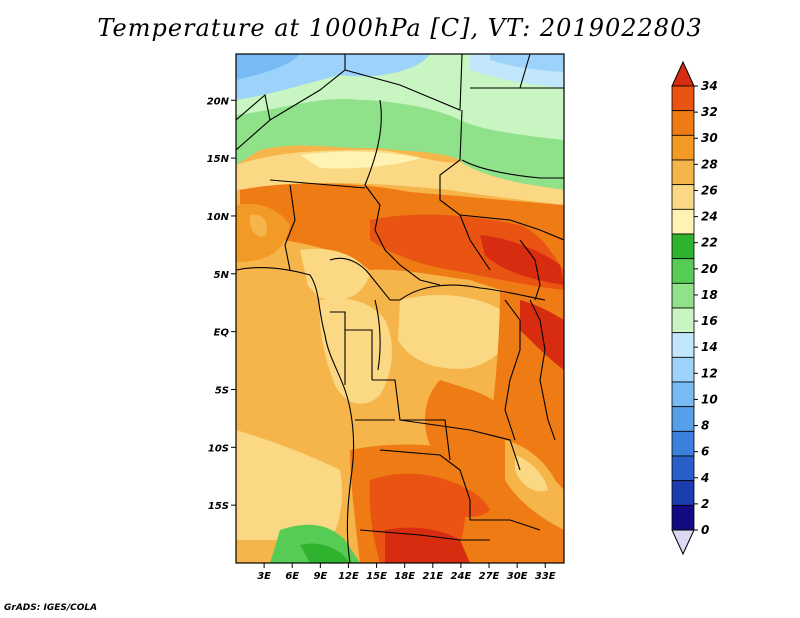  I want to click on colorbar-label: 12, so click(709, 373).